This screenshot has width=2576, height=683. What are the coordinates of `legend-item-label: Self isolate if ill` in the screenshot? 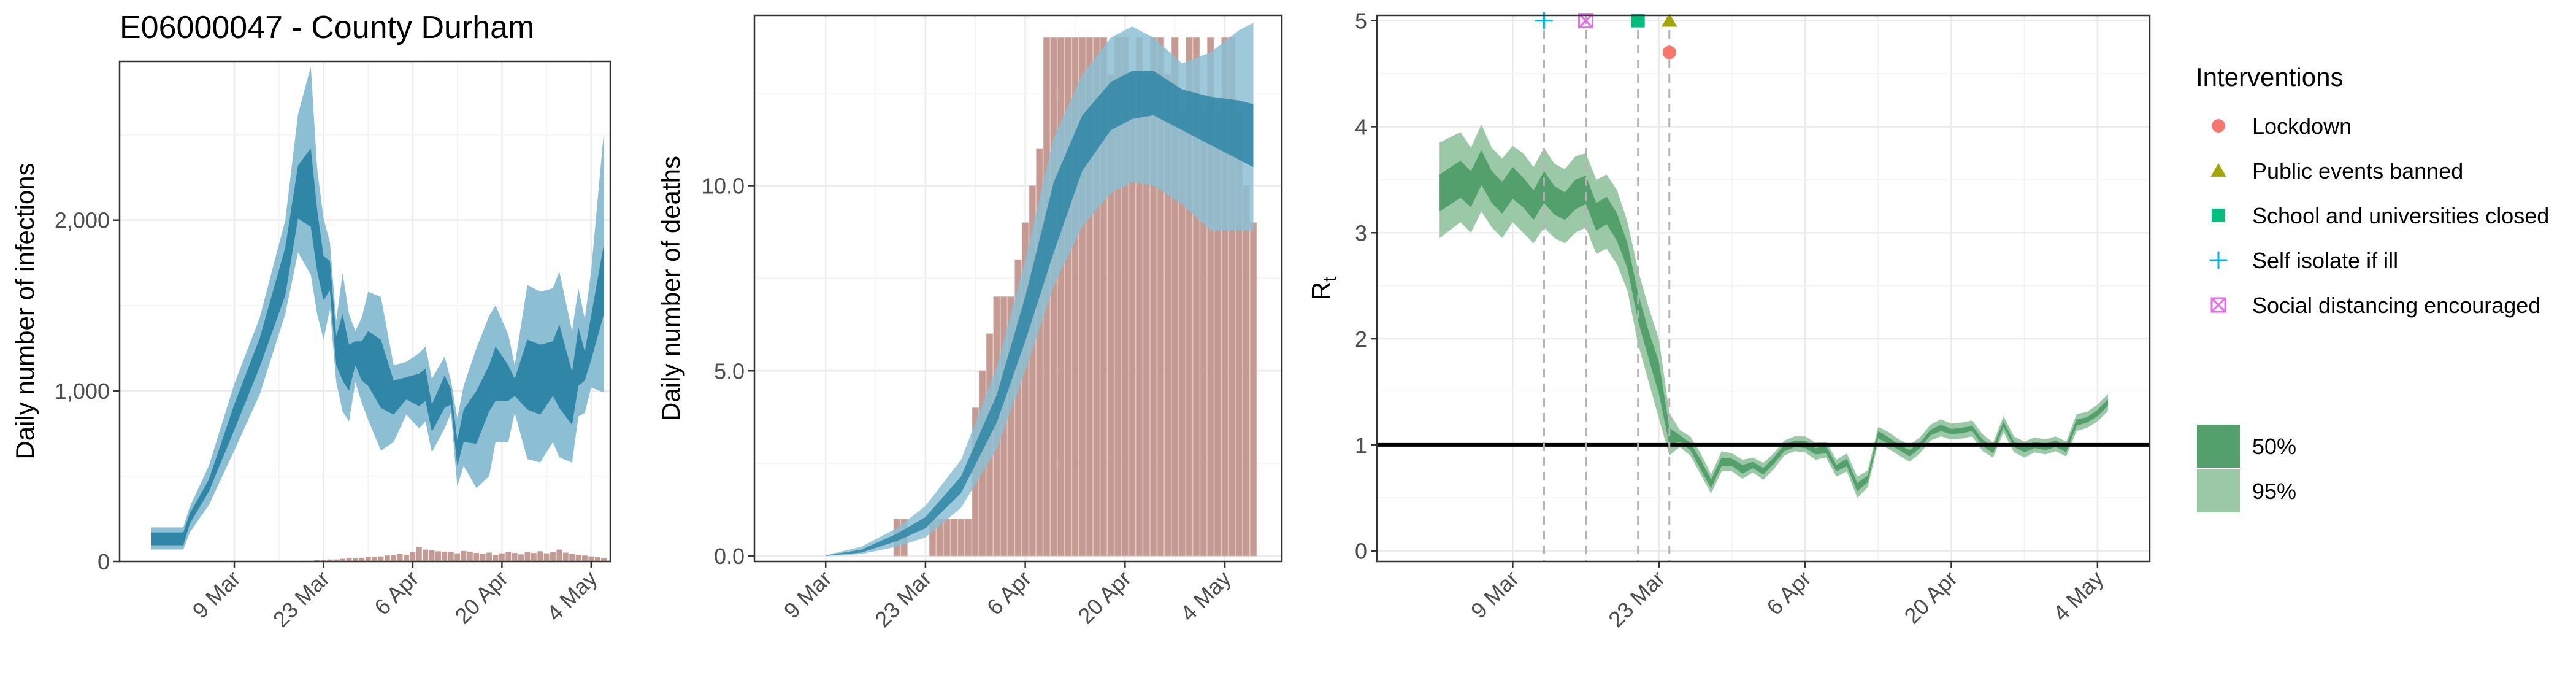 It's located at (2325, 260).